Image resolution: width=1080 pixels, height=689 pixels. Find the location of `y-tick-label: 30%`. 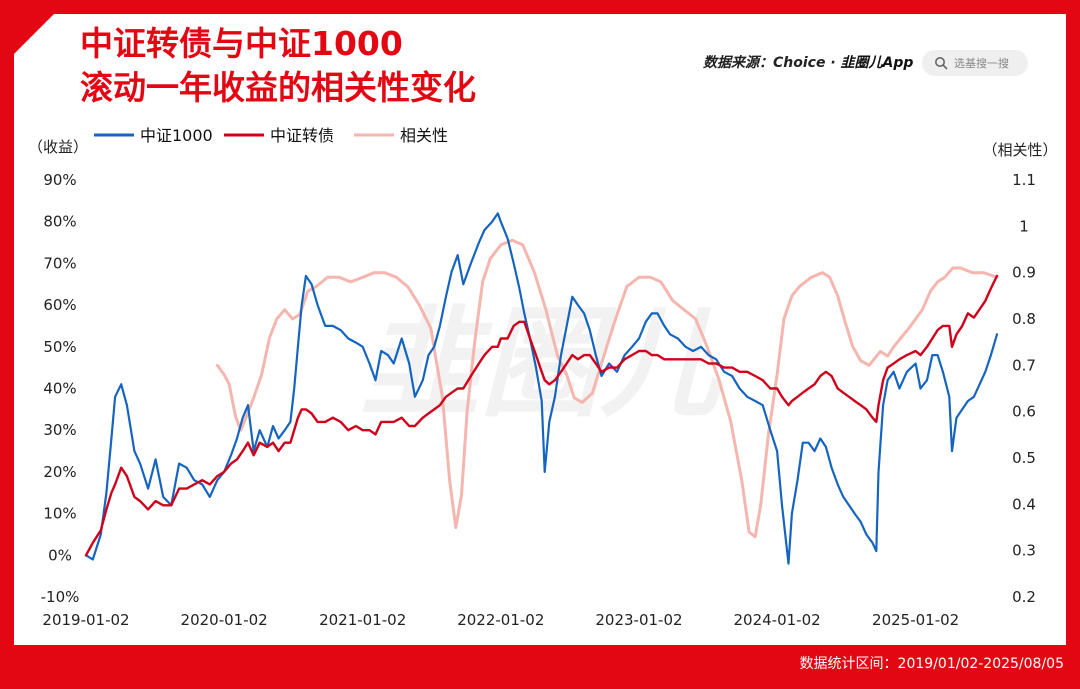

y-tick-label: 30% is located at coordinates (59, 430).